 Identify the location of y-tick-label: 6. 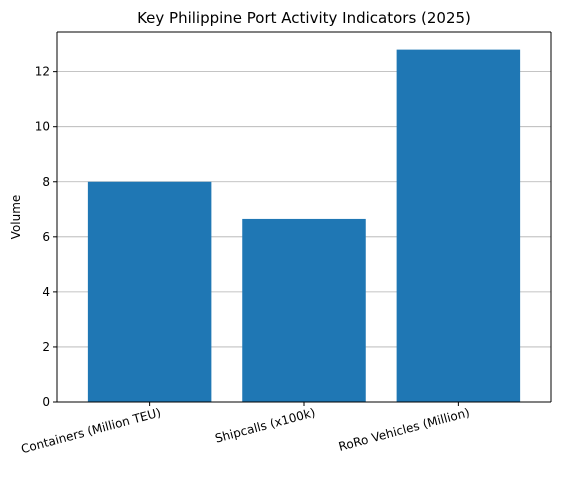
(46, 237).